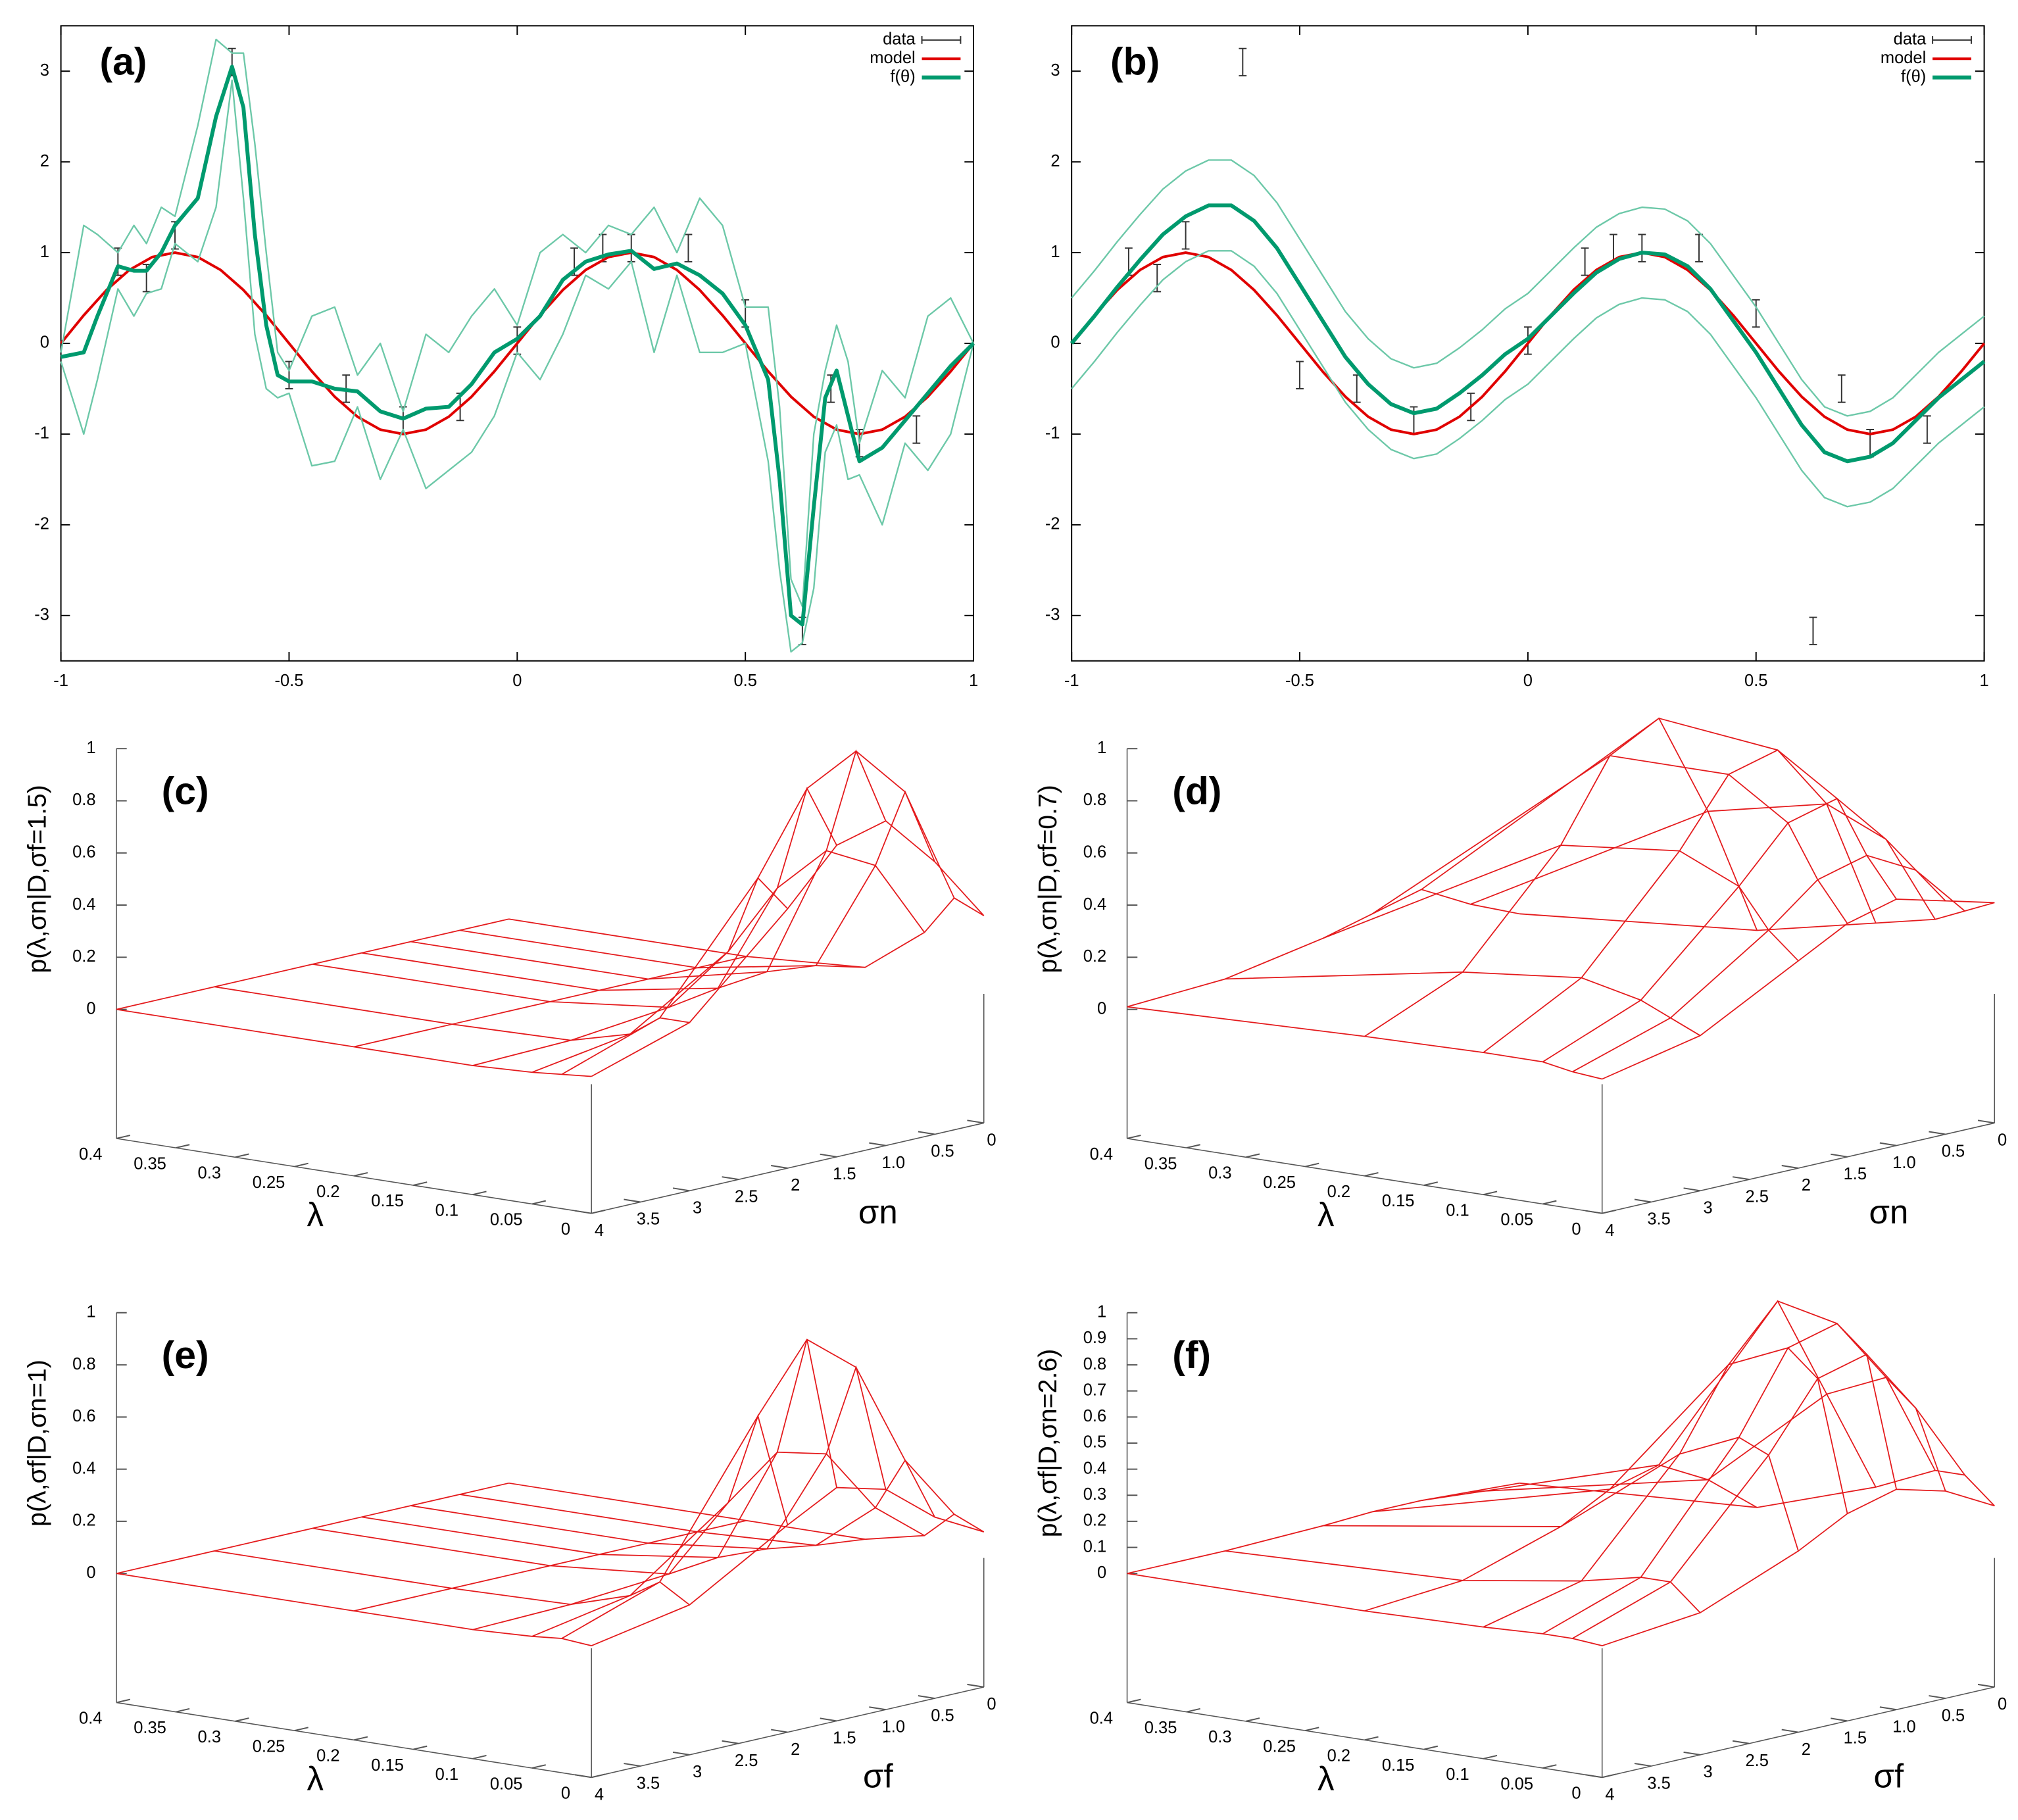 The height and width of the screenshot is (1820, 2018). I want to click on legend-label: f(θ), so click(902, 76).